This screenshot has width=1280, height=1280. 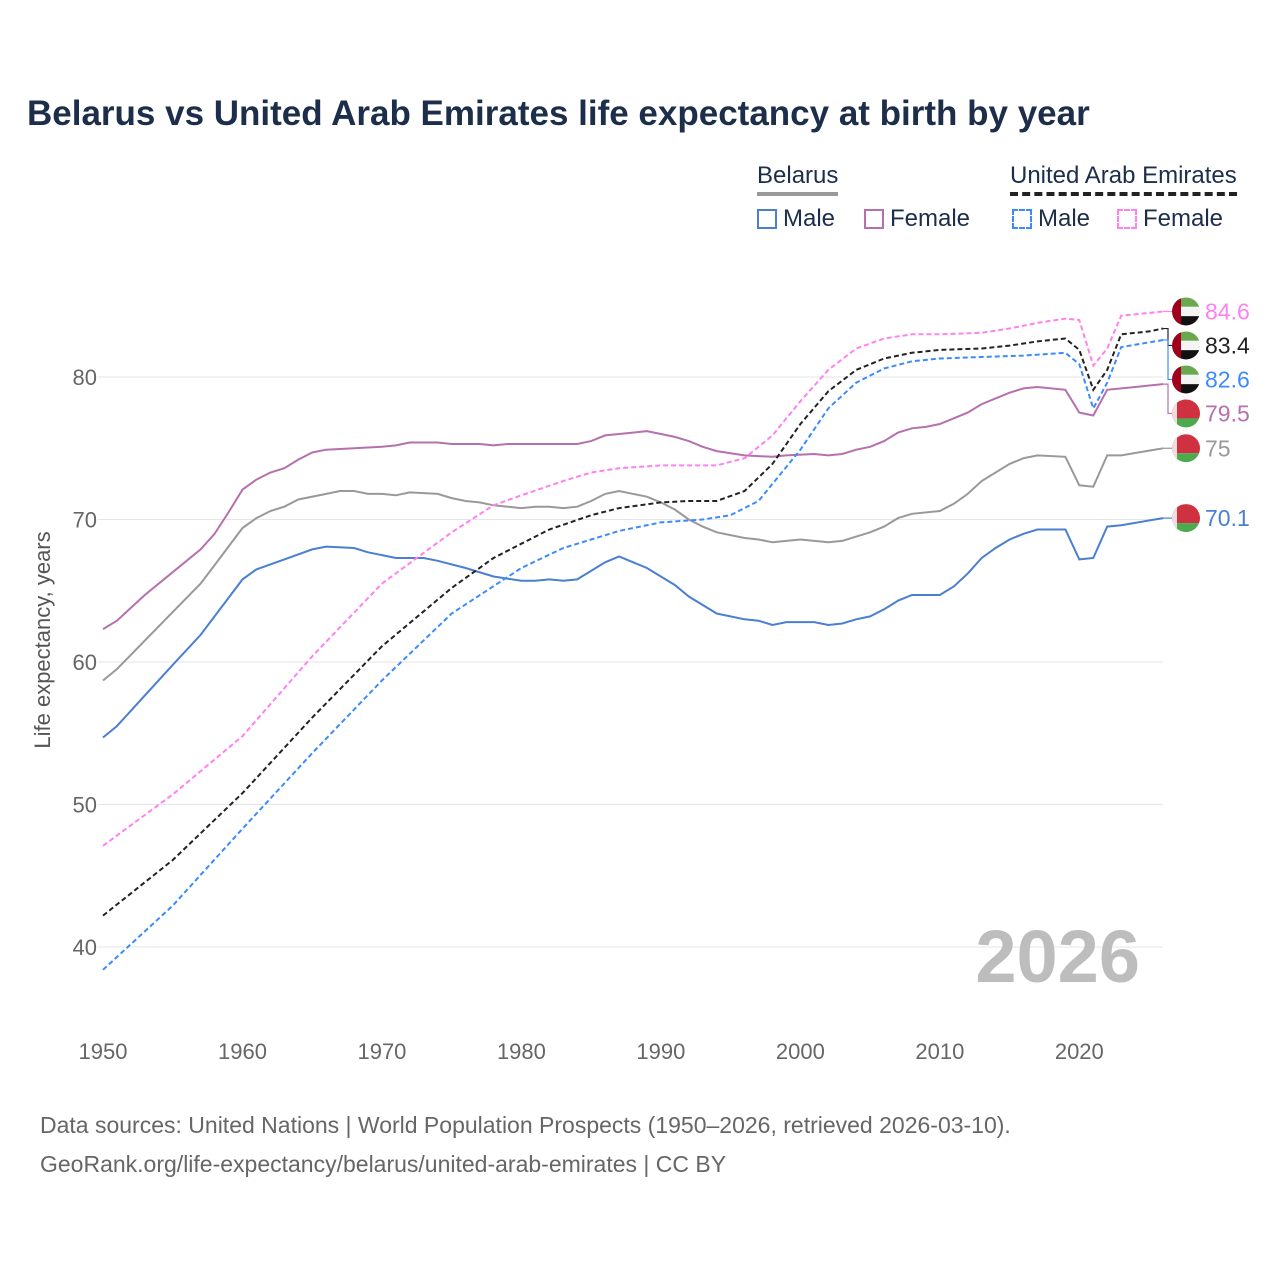 I want to click on x-tick-label: 2010, so click(x=939, y=1051).